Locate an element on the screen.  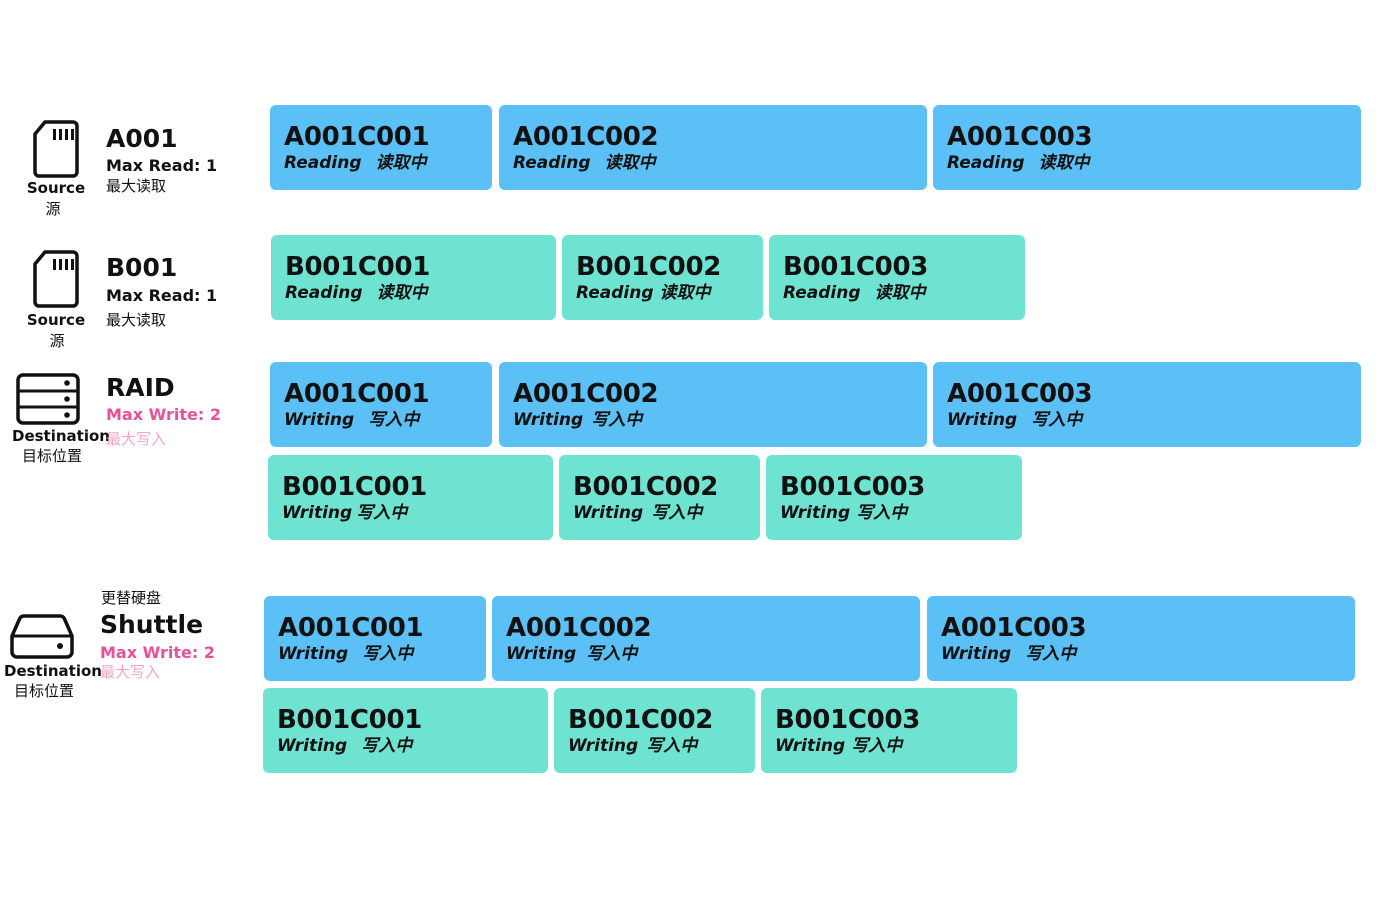
device-name: B001 is located at coordinates (142, 267).